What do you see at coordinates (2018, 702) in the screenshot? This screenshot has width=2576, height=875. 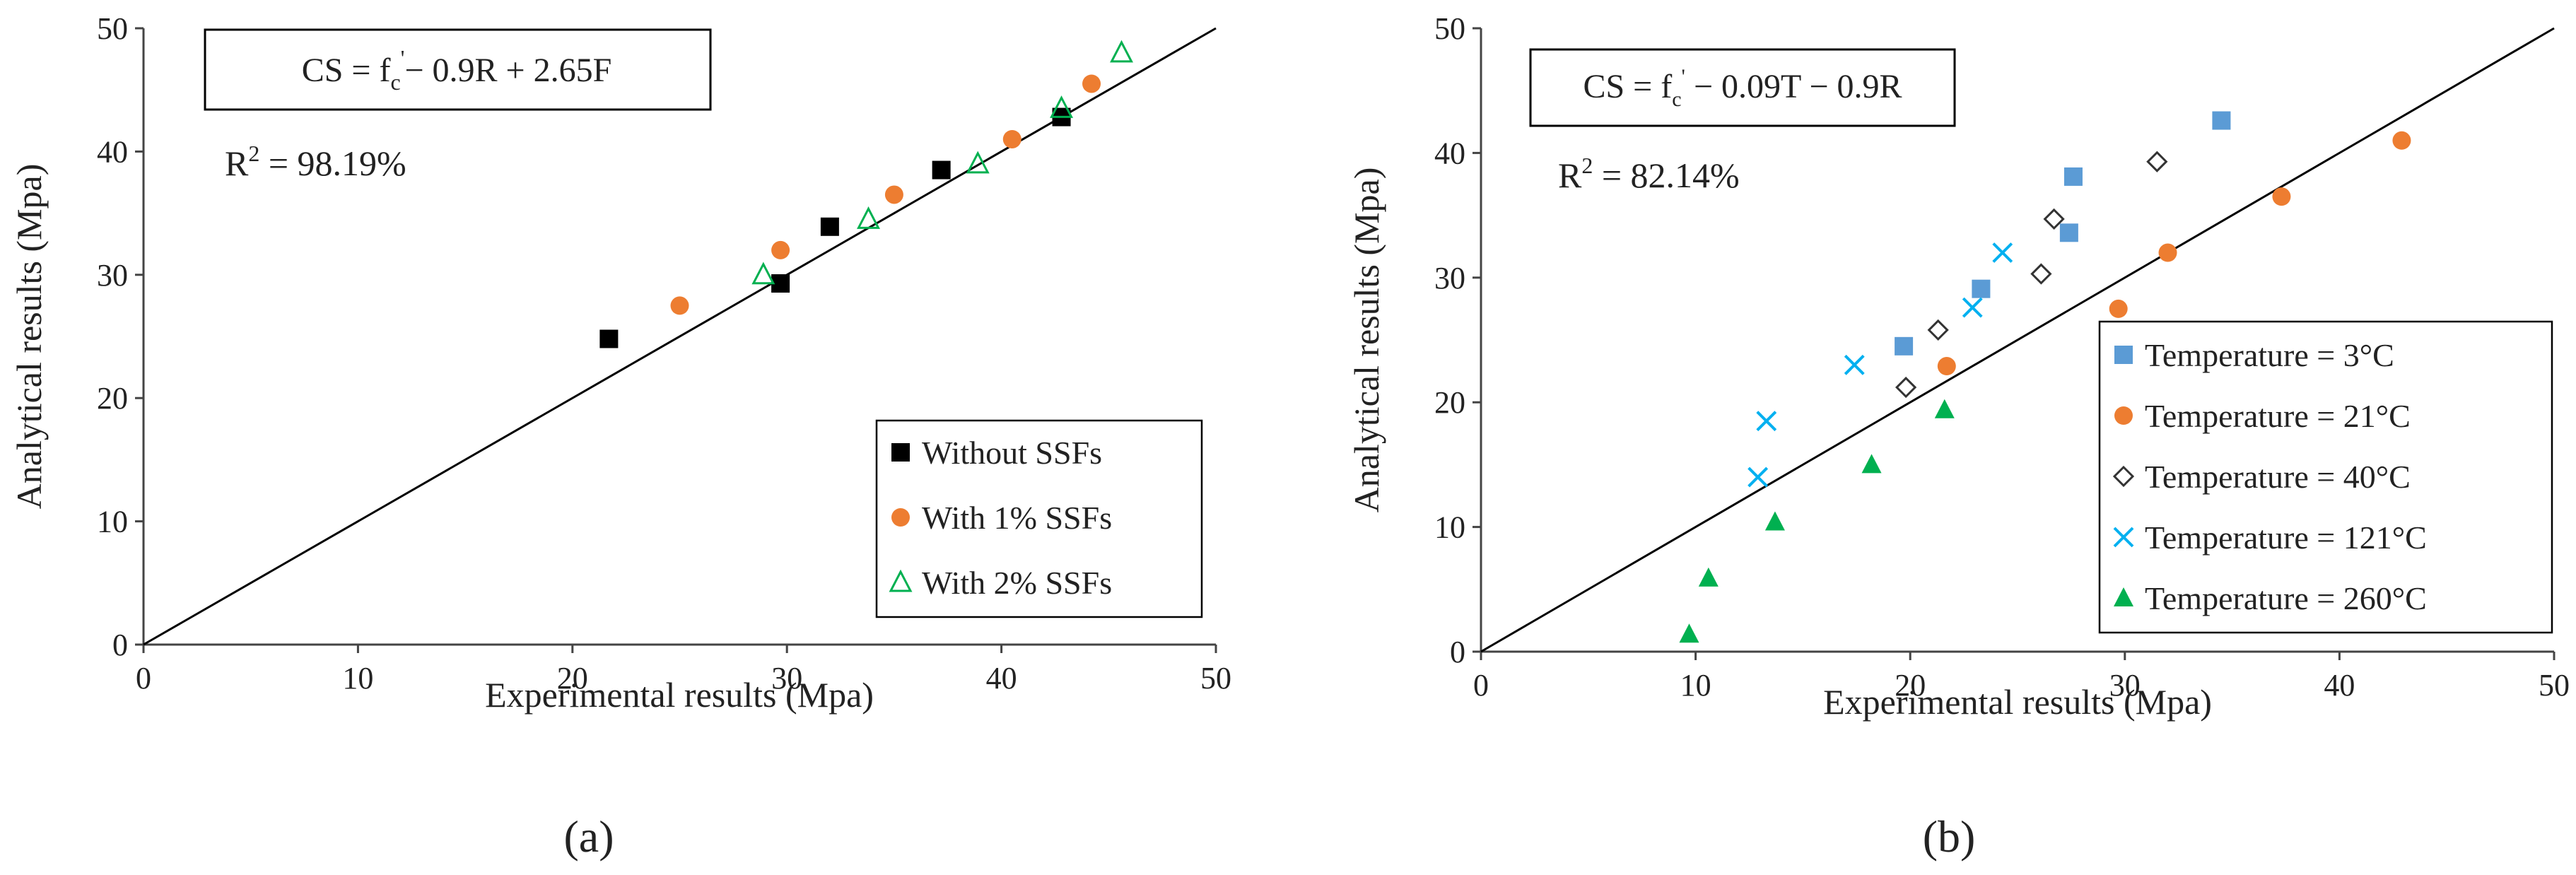 I see `x-axis-label-b: Experimental results (Mpa)` at bounding box center [2018, 702].